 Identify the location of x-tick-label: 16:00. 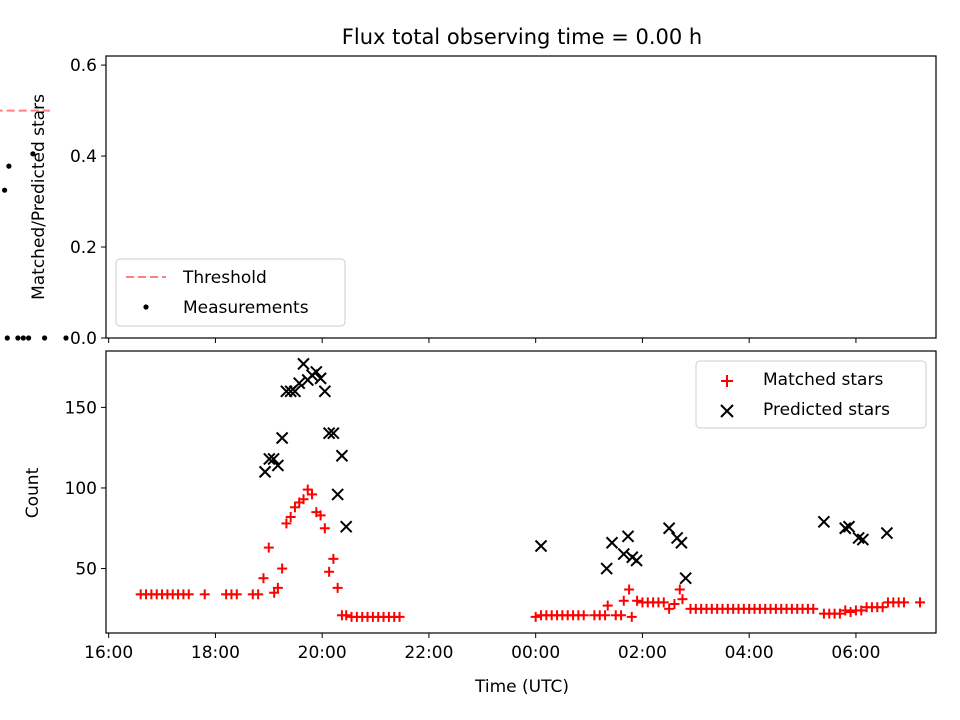
(108, 653).